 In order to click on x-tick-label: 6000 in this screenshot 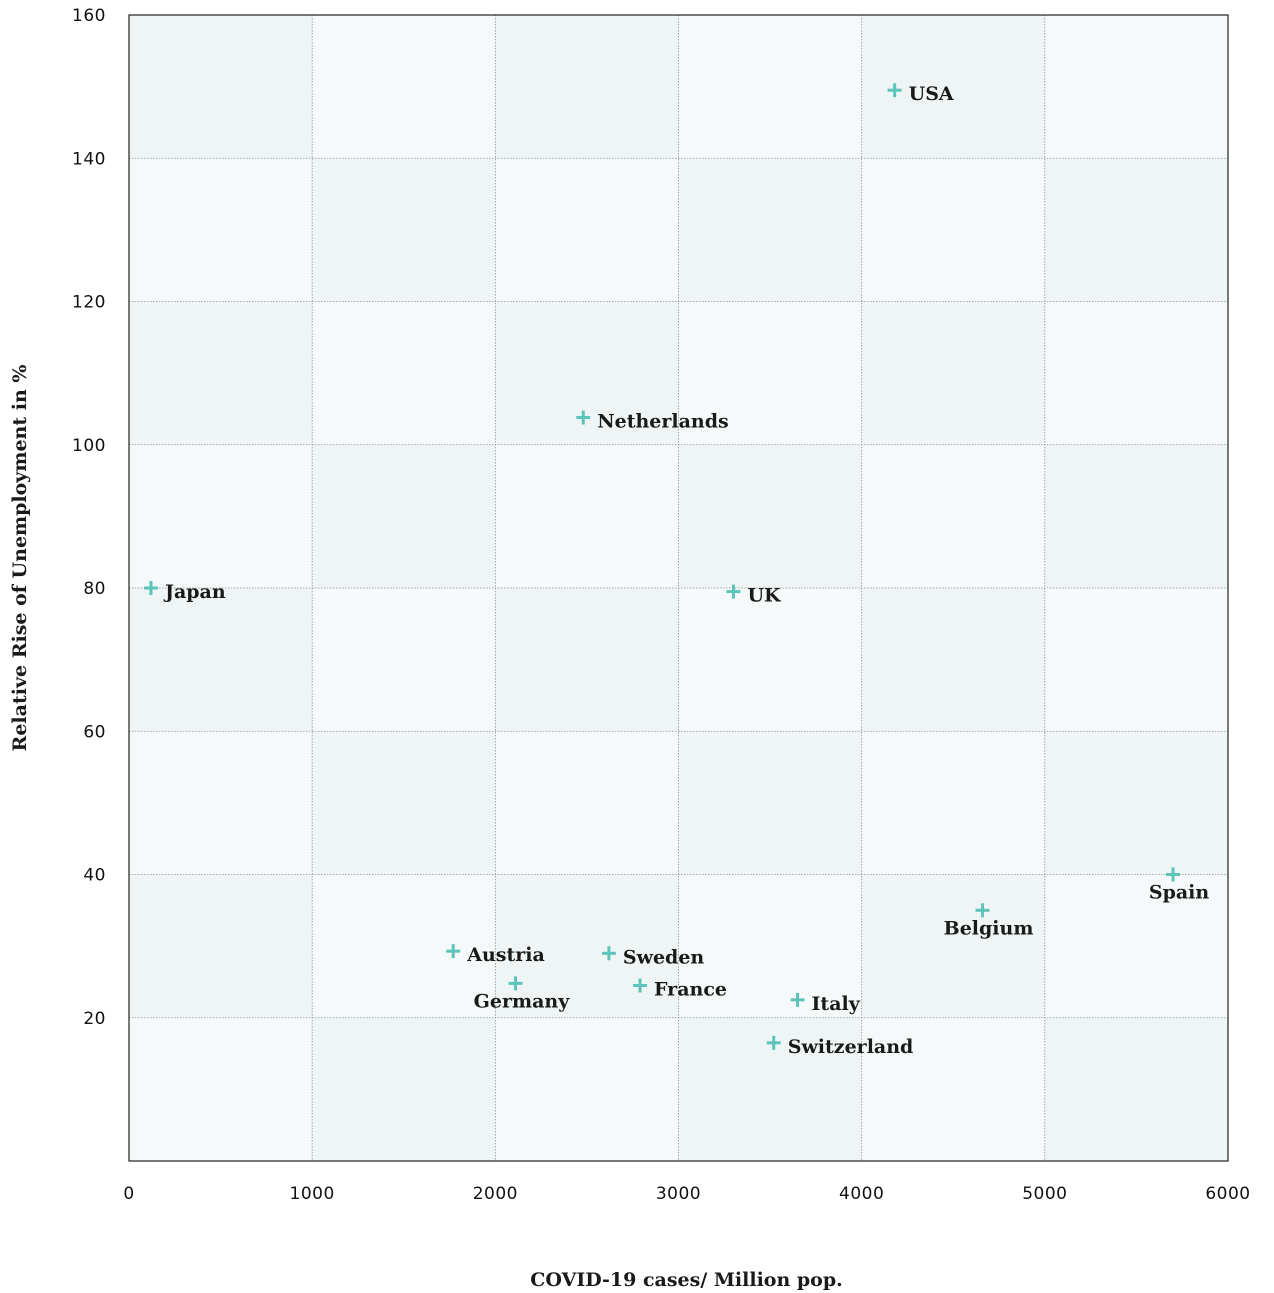, I will do `click(1227, 1194)`.